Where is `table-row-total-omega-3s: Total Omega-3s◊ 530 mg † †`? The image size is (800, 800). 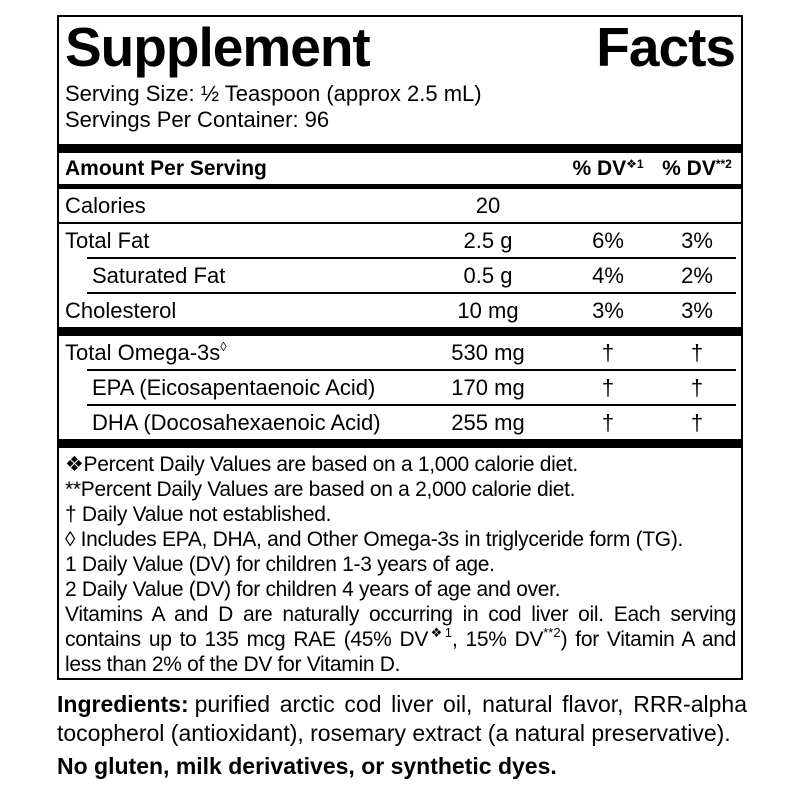
table-row-total-omega-3s: Total Omega-3s◊ 530 mg † † is located at coordinates (400, 352).